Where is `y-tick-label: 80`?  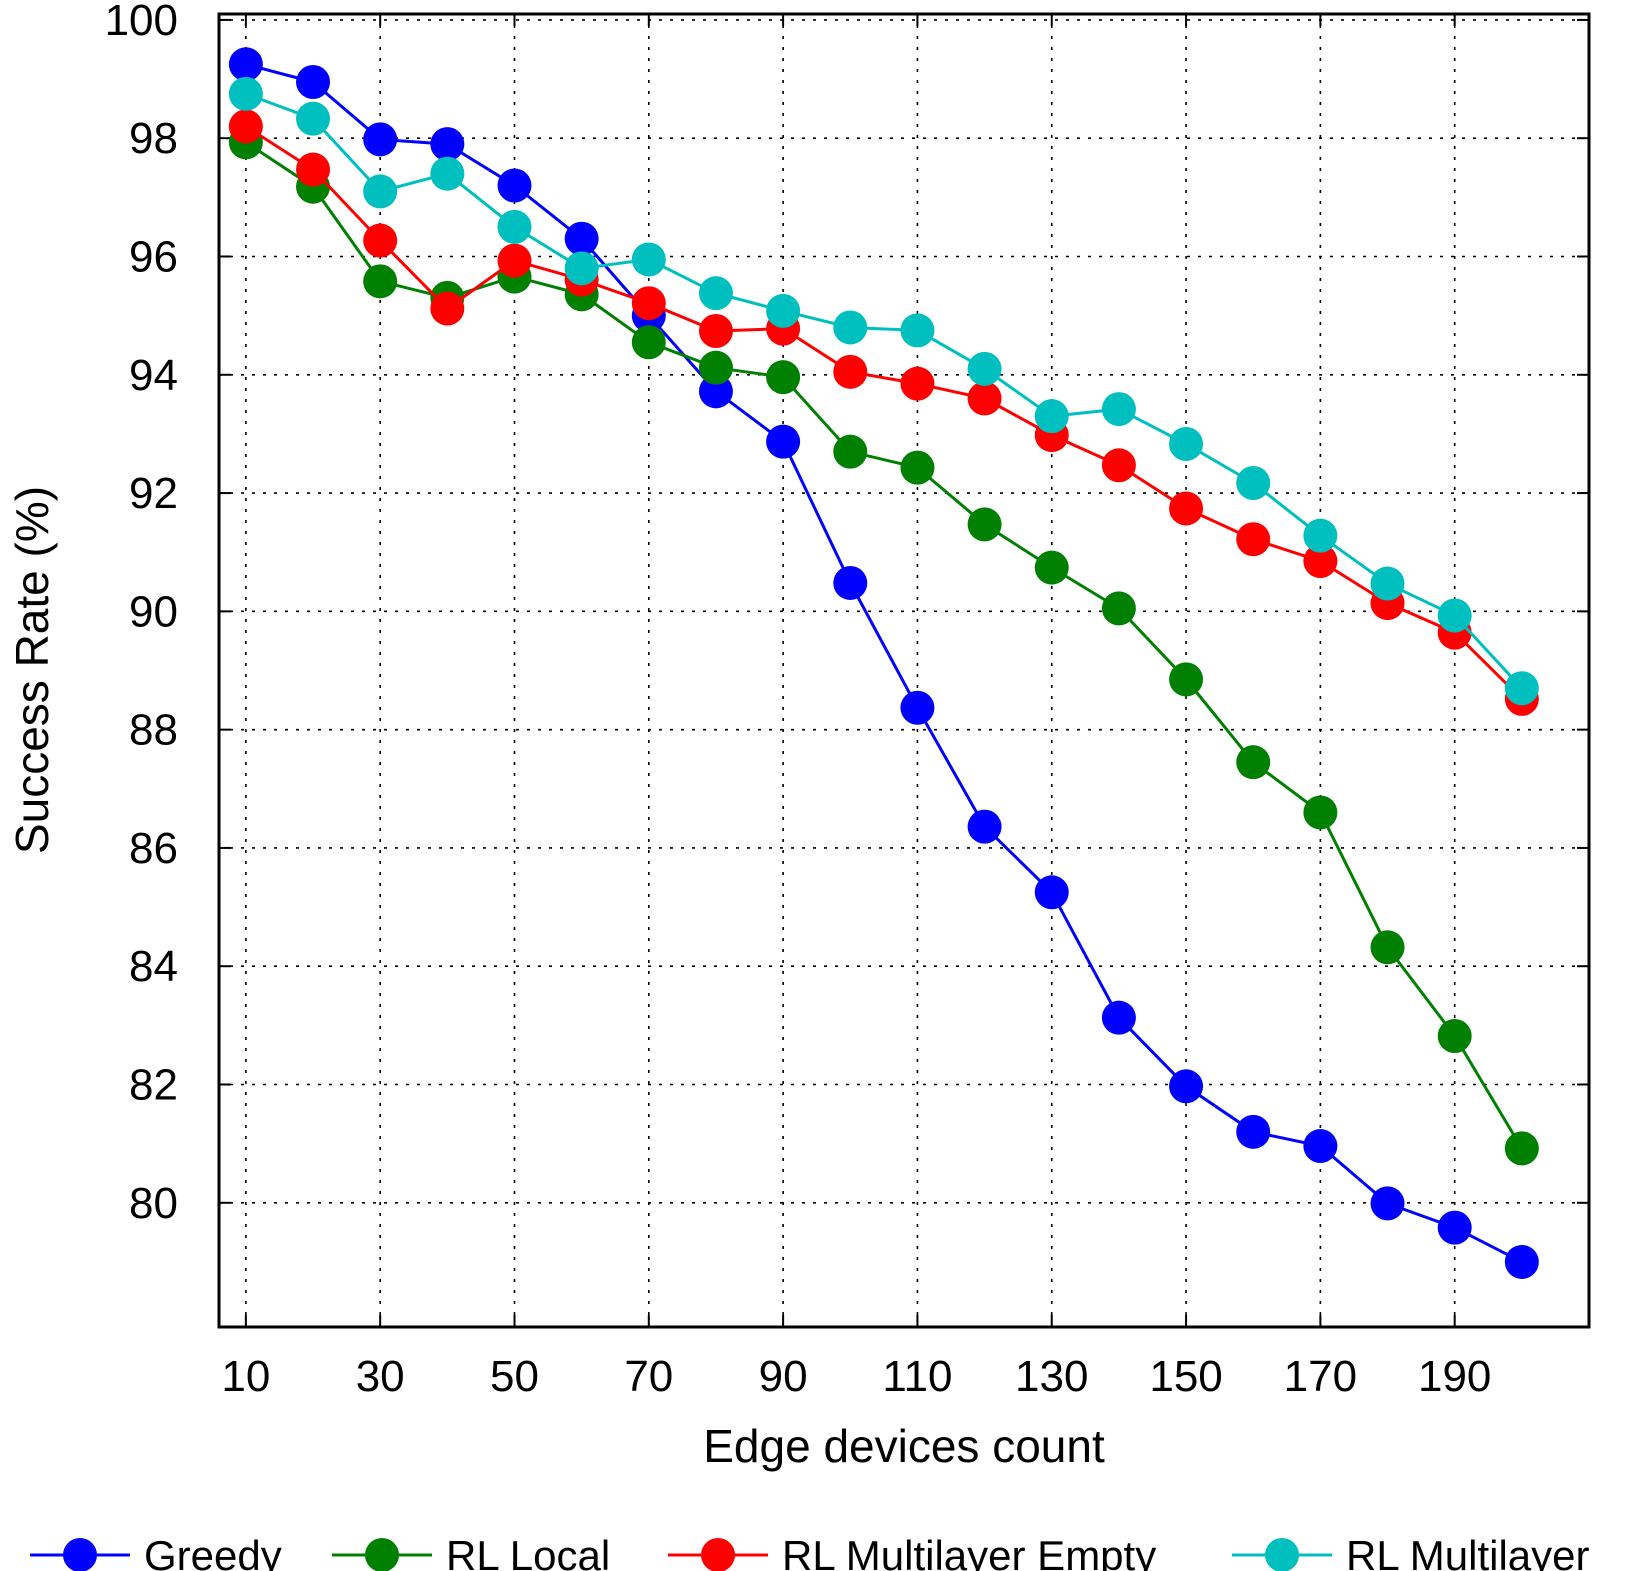 y-tick-label: 80 is located at coordinates (153, 1203).